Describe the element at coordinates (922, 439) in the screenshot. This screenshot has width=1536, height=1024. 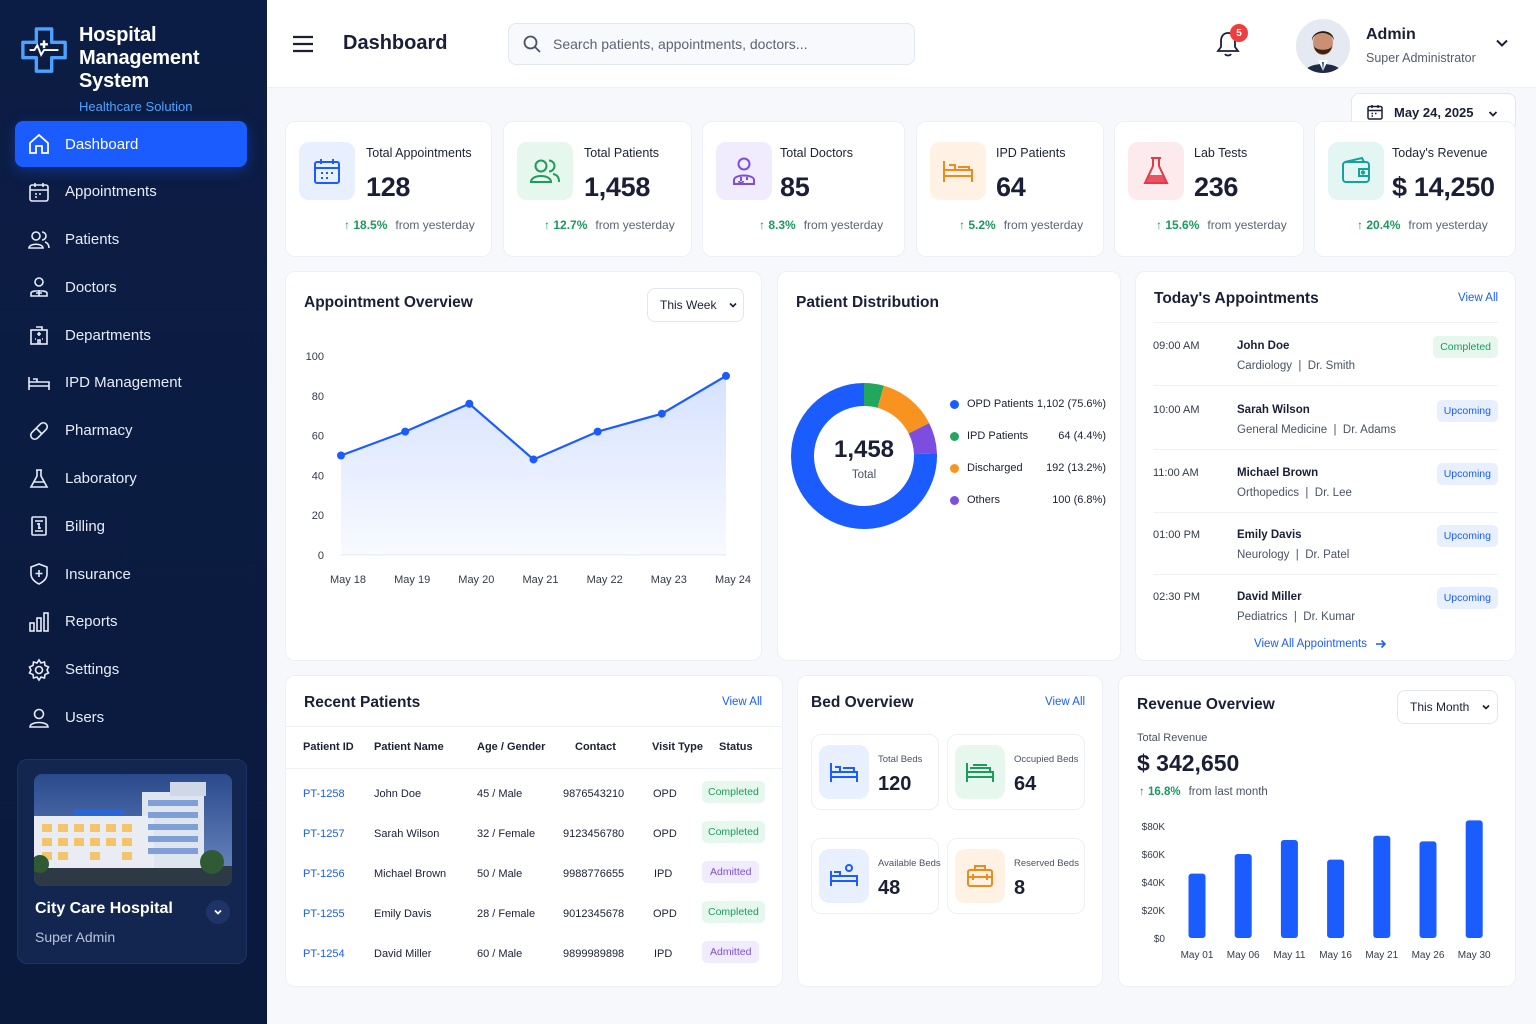
I see `donut-slice-others` at that location.